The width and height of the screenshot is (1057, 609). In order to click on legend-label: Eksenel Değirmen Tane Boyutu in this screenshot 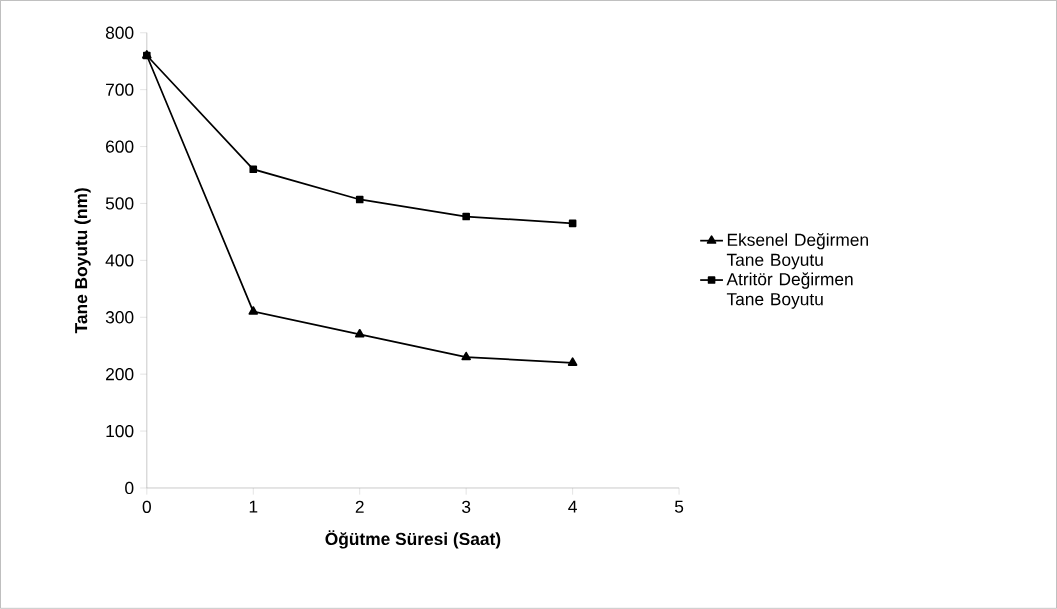, I will do `click(797, 251)`.